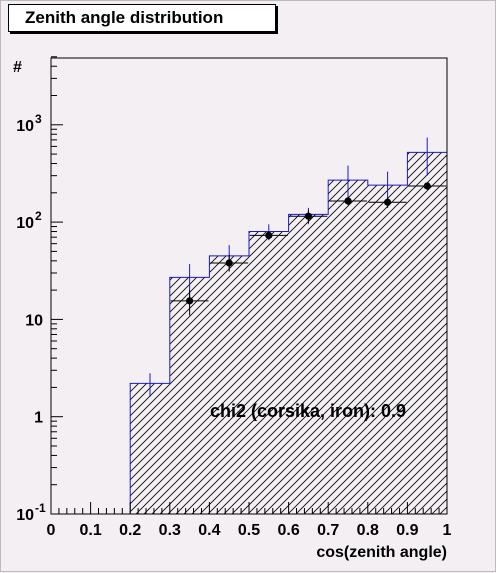  Describe the element at coordinates (51, 530) in the screenshot. I see `x-tick-label: 0` at that location.